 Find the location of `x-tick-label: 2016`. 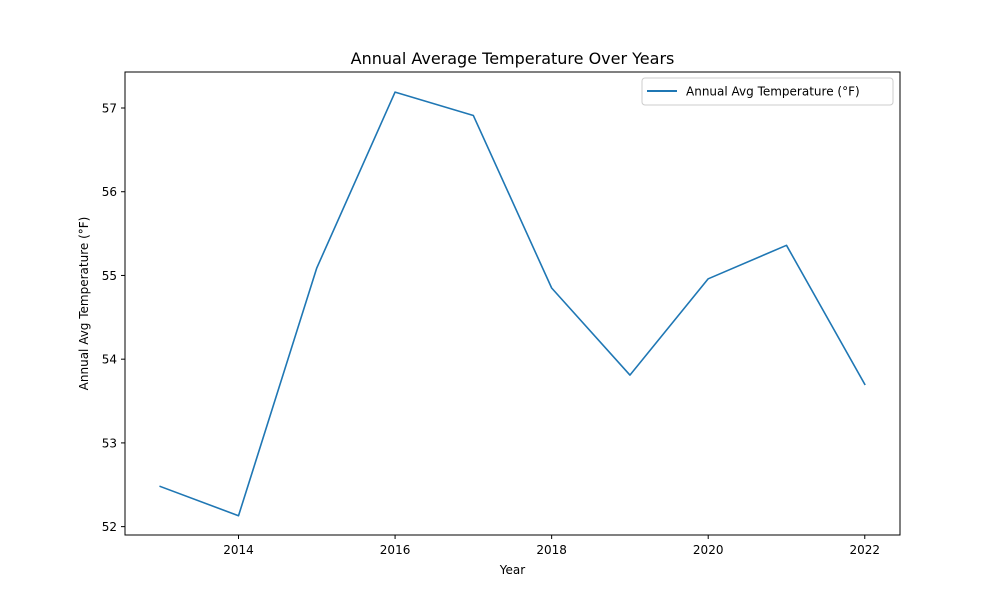

x-tick-label: 2016 is located at coordinates (395, 550).